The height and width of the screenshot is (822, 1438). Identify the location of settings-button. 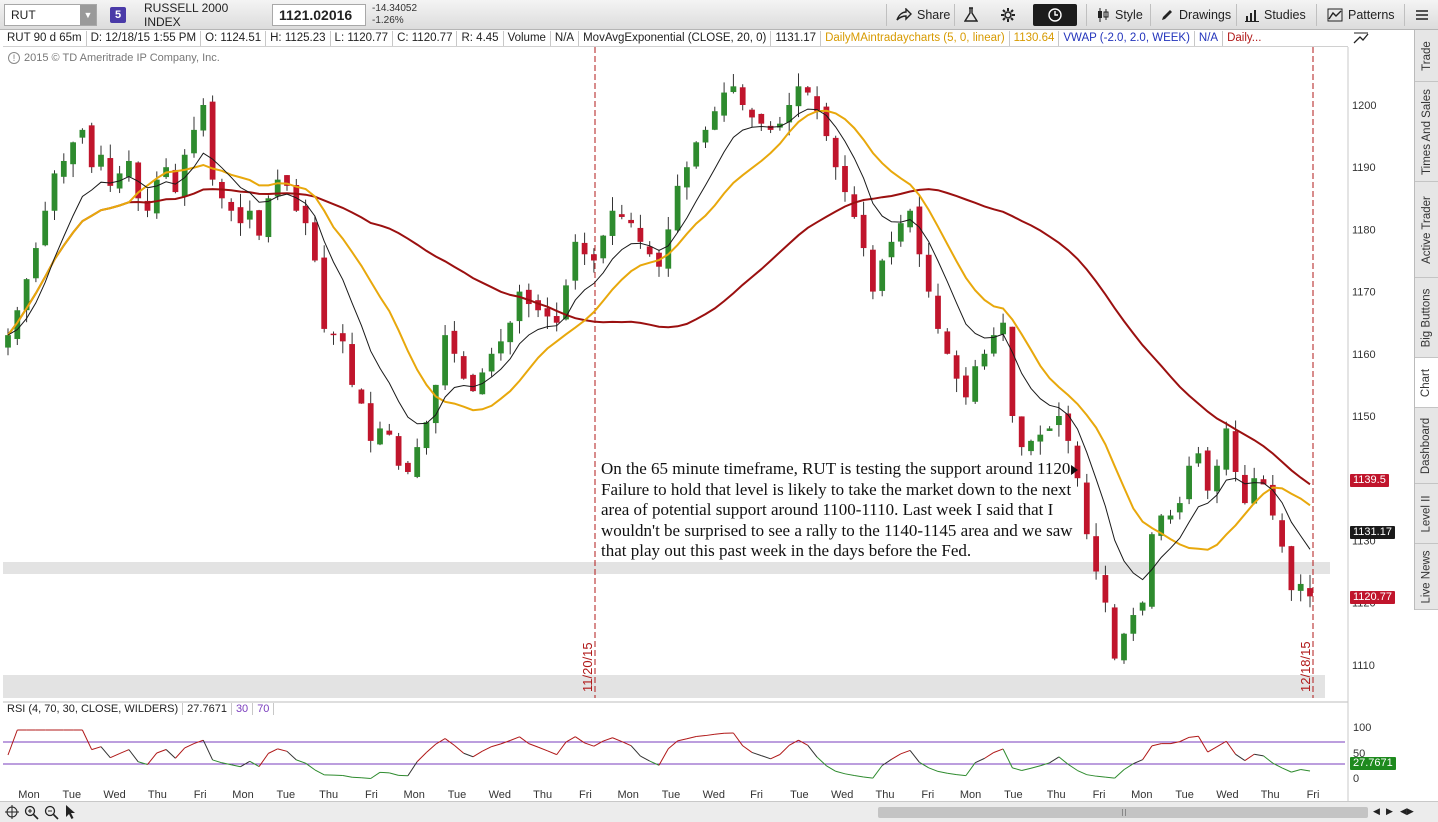
(1008, 15).